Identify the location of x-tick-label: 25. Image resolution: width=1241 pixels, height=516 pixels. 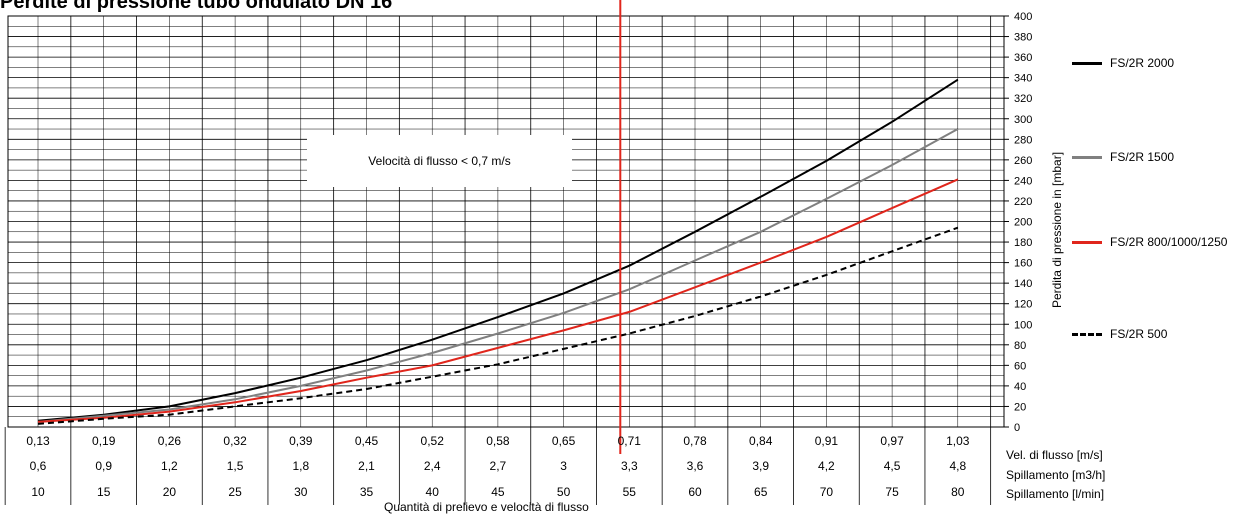
(235, 492).